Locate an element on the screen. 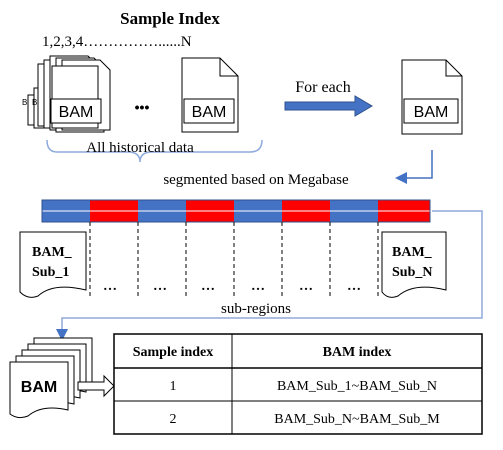 This screenshot has width=503, height=450. indexed-bam-stack is located at coordinates (51, 378).